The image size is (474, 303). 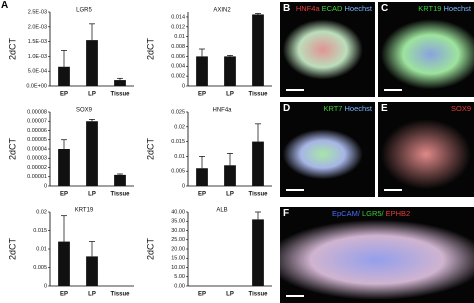 What do you see at coordinates (426, 49) in the screenshot?
I see `micrograph: C KRT19 Hoechst` at bounding box center [426, 49].